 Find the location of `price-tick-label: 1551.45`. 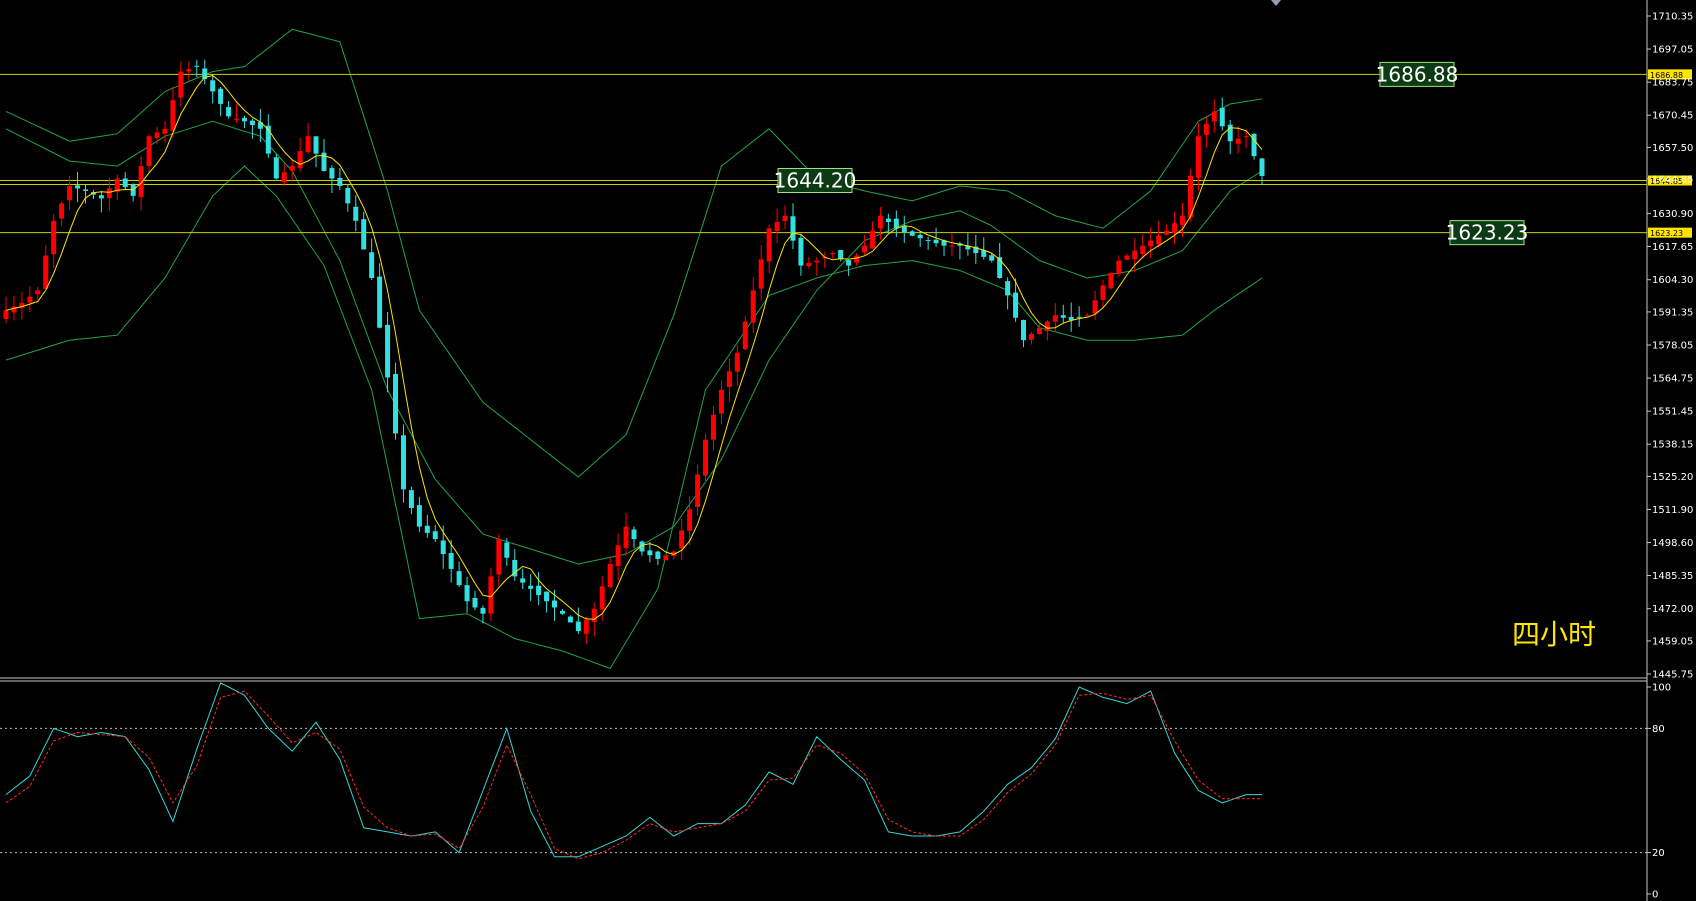

price-tick-label: 1551.45 is located at coordinates (1672, 412).